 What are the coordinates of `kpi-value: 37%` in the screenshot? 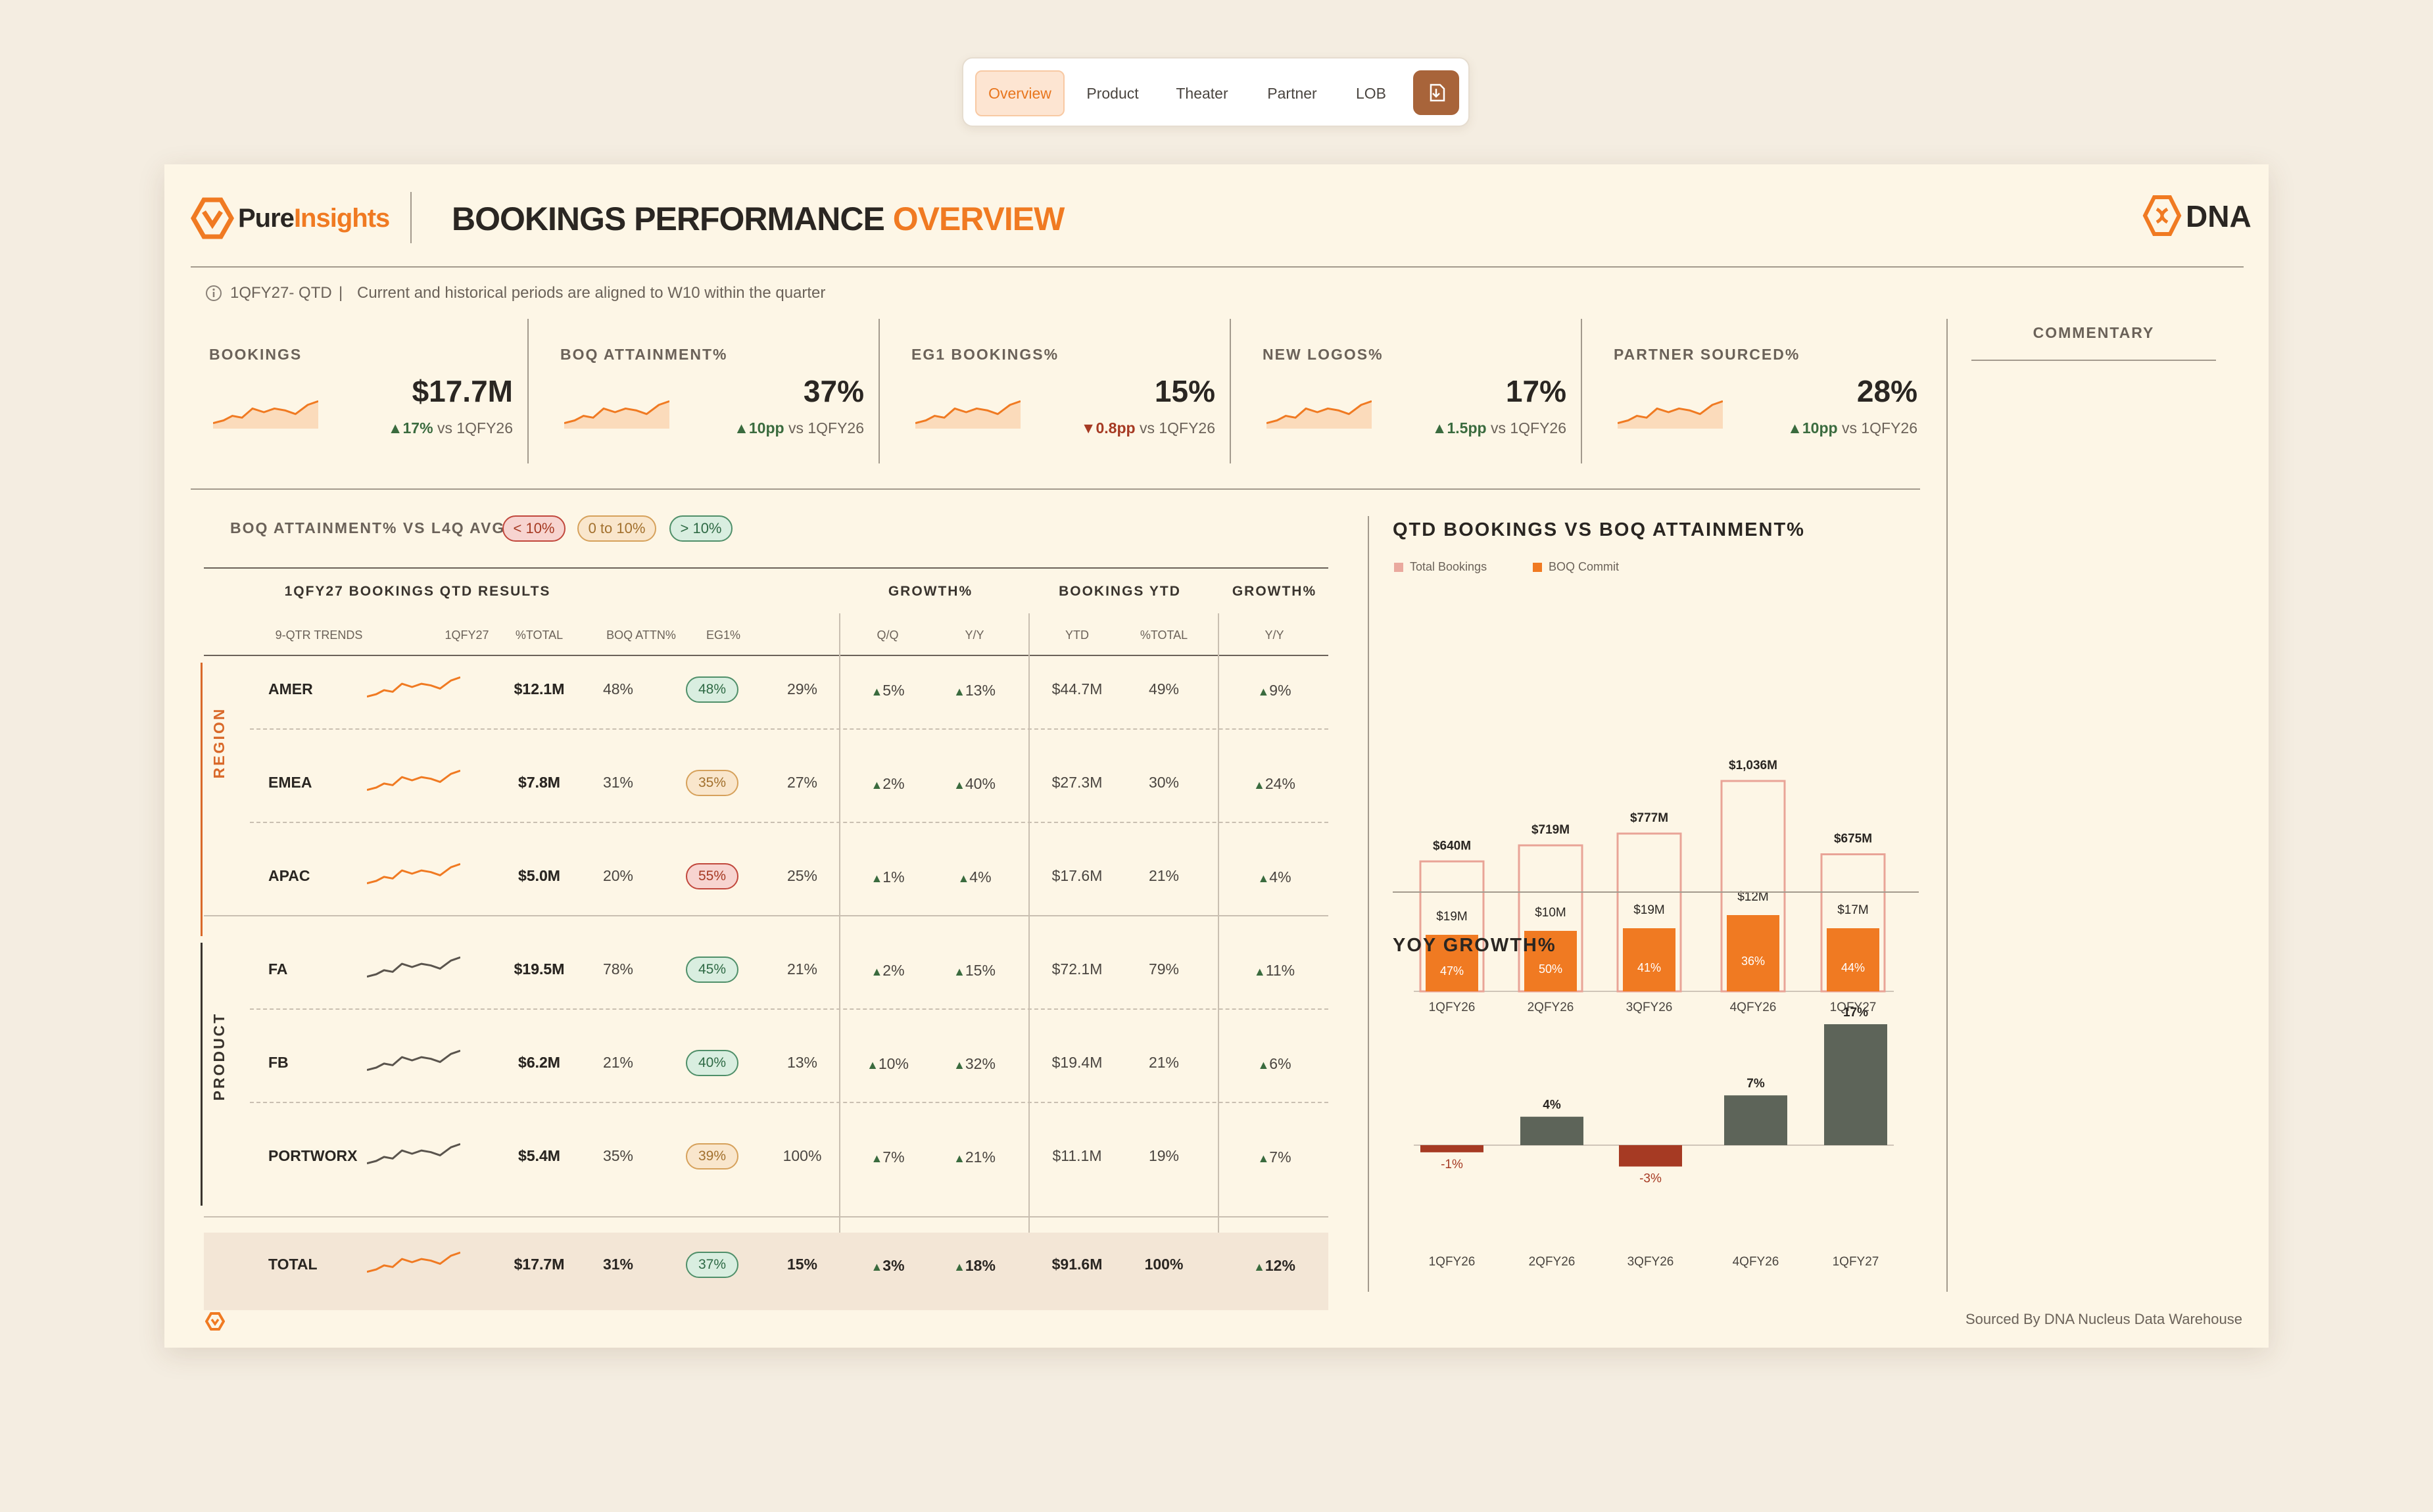 It's located at (833, 391).